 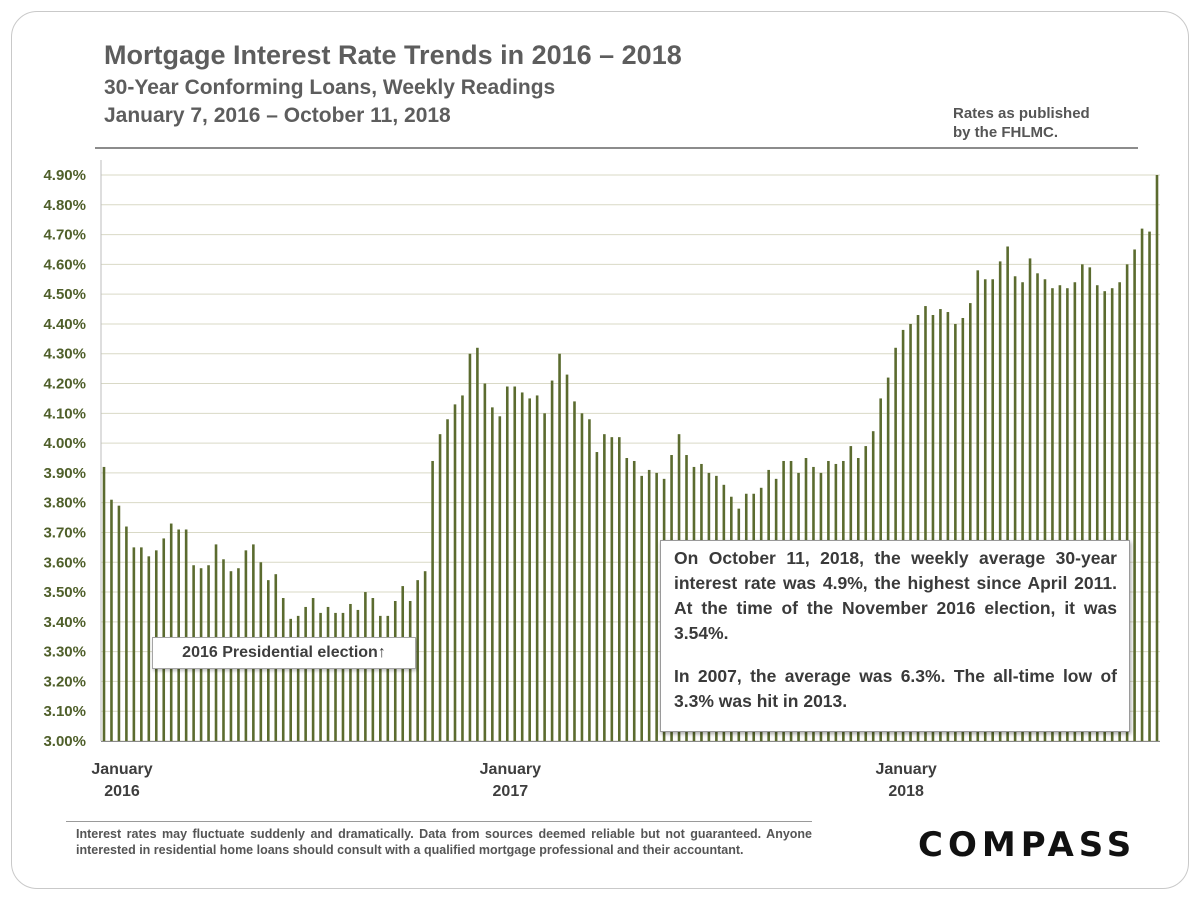 What do you see at coordinates (64, 741) in the screenshot?
I see `y-tick-label: 3.00%` at bounding box center [64, 741].